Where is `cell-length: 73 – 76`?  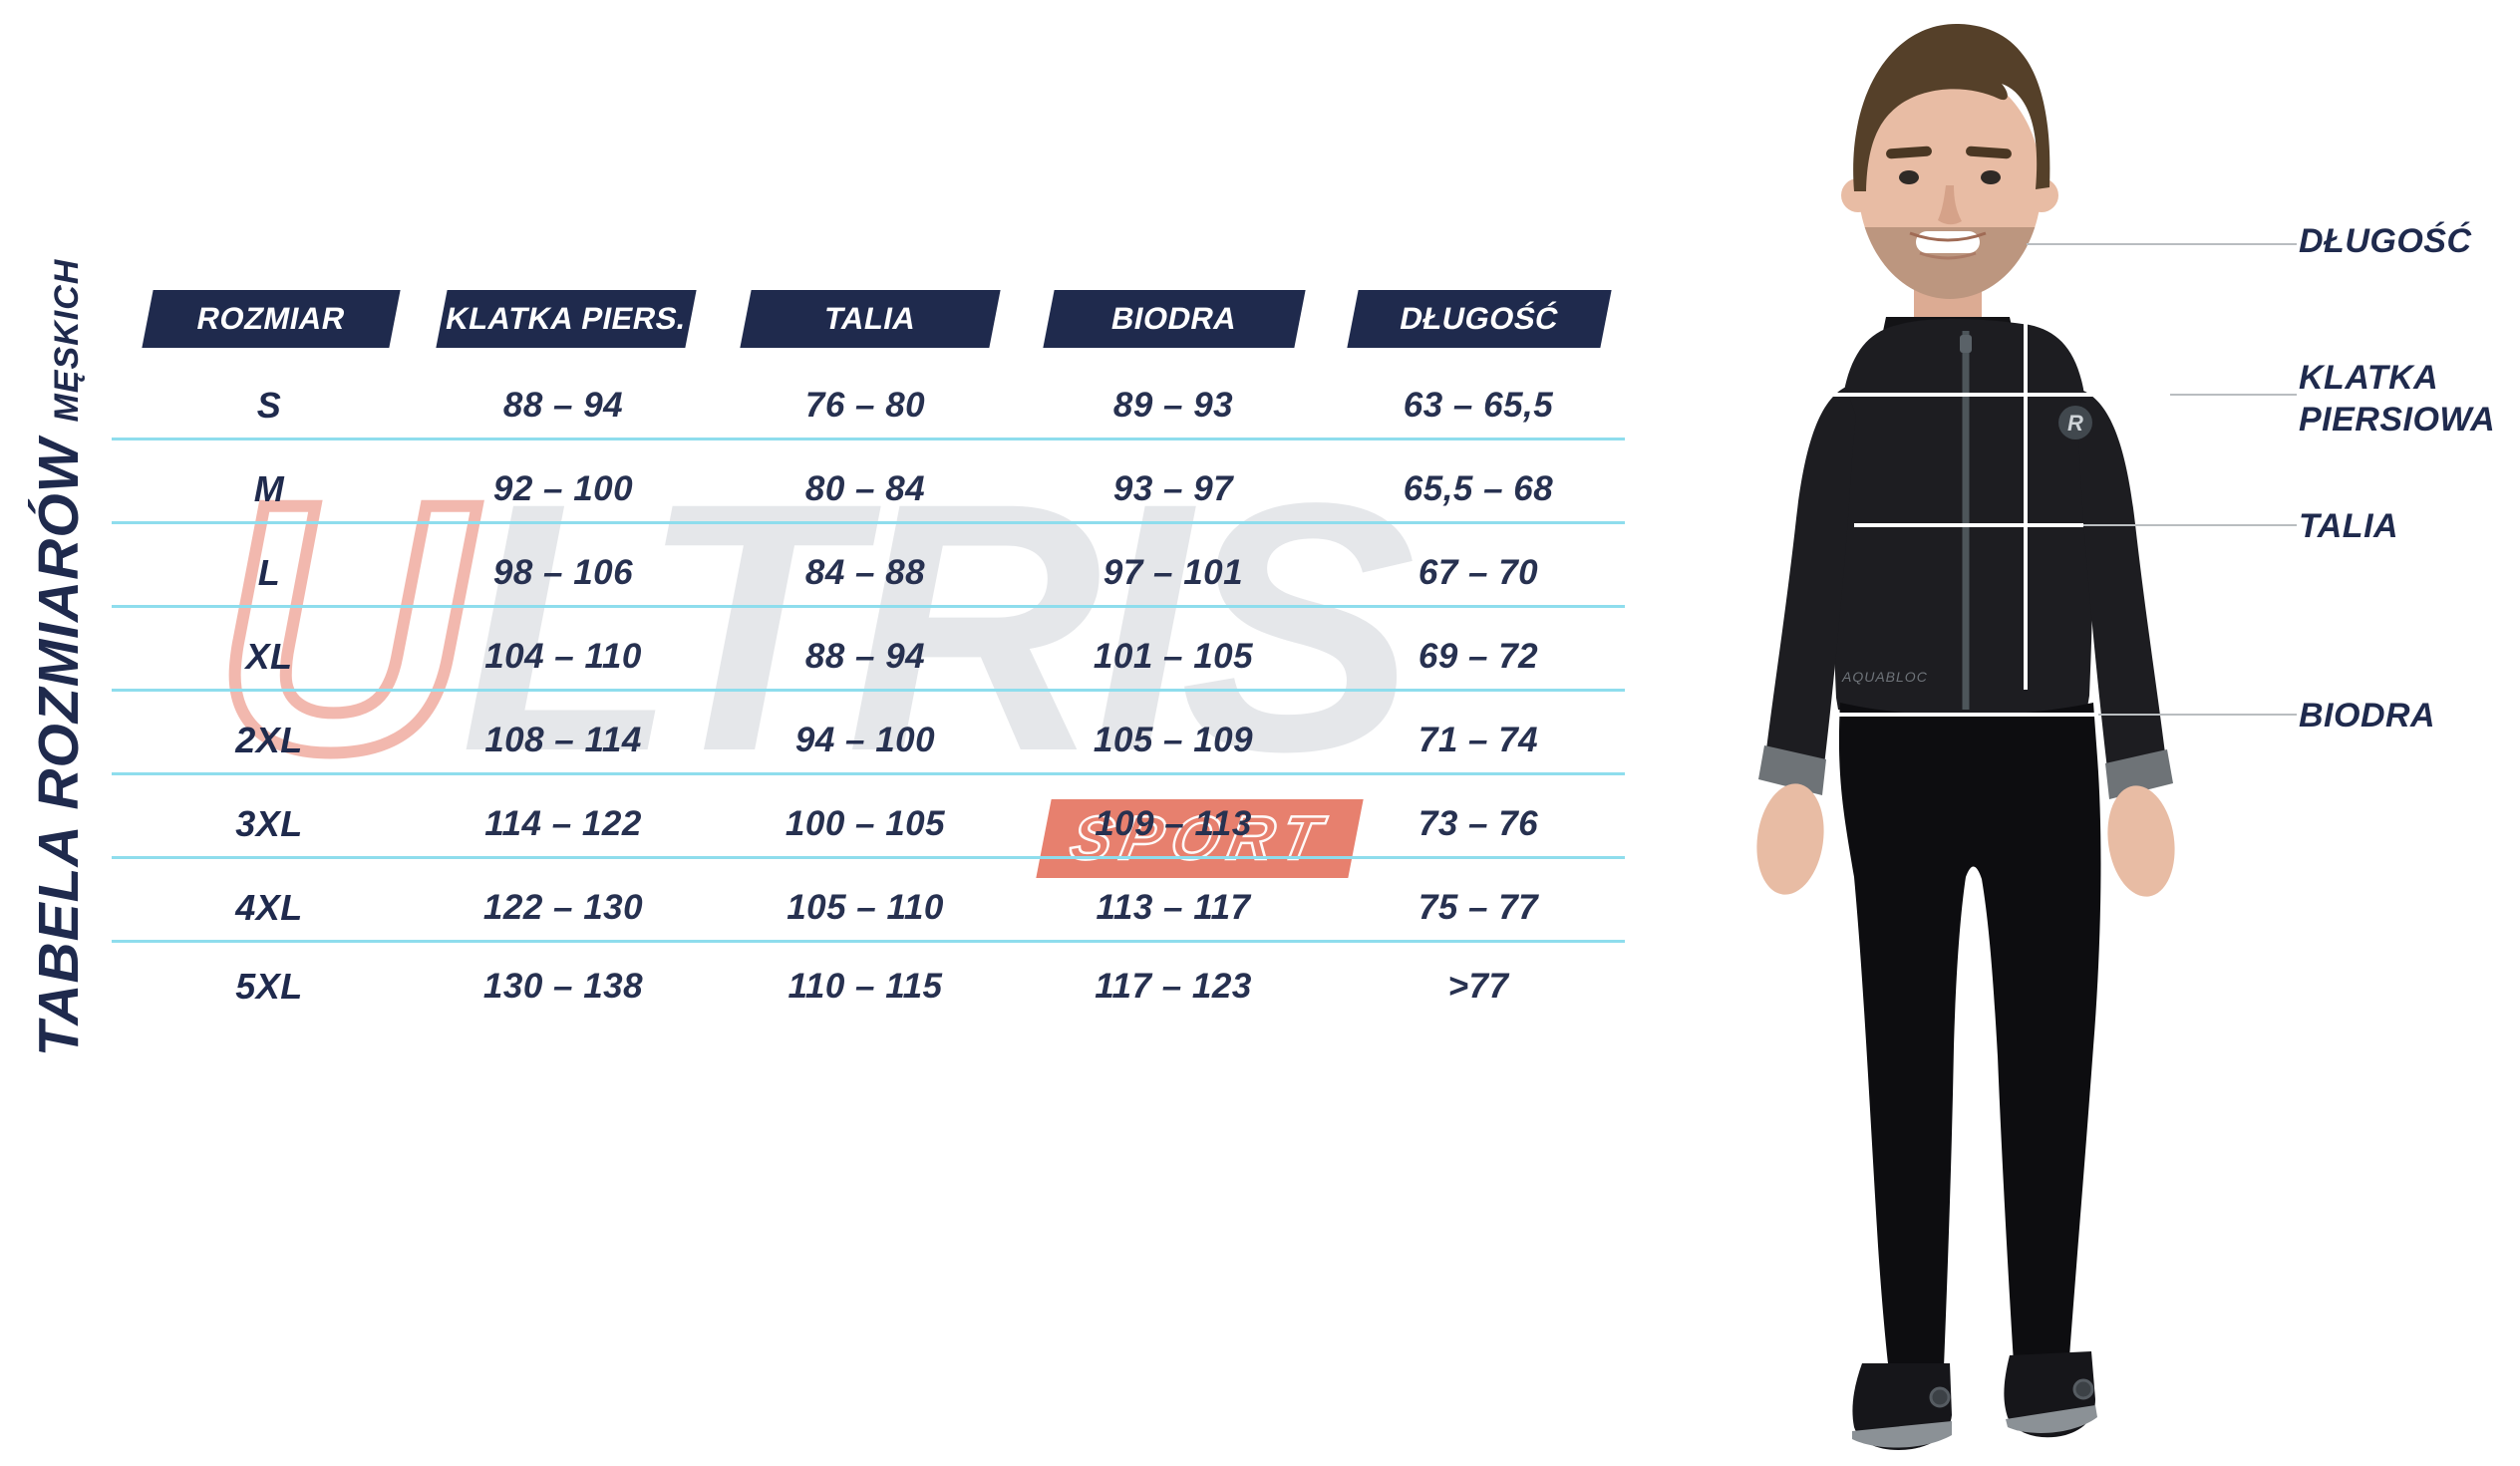
cell-length: 73 – 76 is located at coordinates (1478, 823).